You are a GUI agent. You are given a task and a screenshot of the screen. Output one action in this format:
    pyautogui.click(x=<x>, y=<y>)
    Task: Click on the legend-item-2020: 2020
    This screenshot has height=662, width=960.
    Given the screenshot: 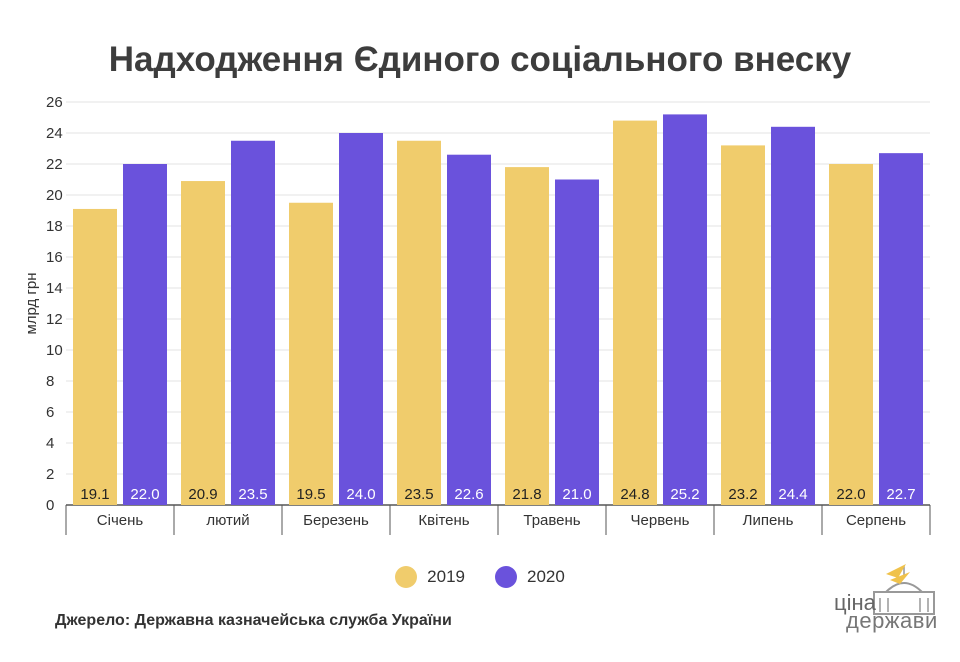 What is the action you would take?
    pyautogui.click(x=530, y=577)
    